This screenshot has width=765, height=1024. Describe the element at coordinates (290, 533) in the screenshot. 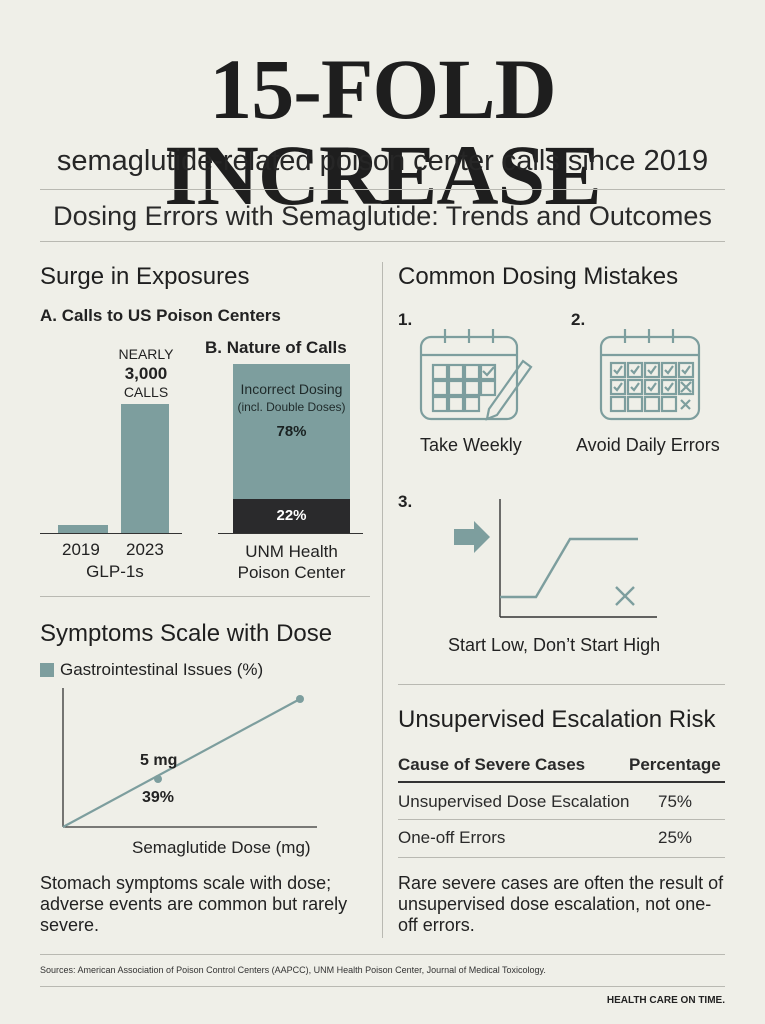

I see `chart-b-baseline` at that location.